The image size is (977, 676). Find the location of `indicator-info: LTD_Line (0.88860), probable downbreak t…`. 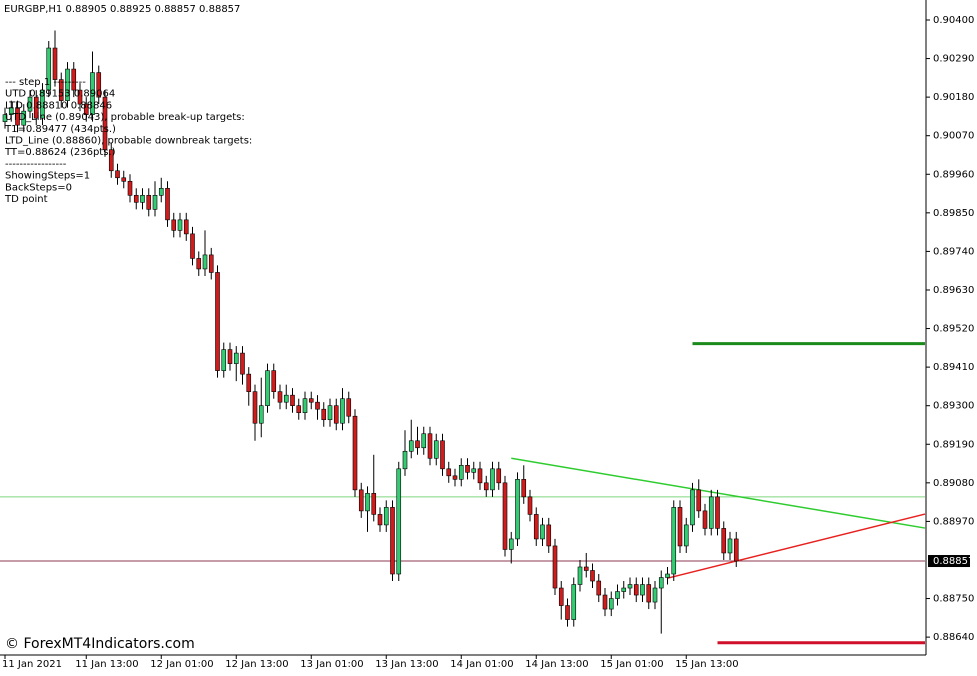

indicator-info: LTD_Line (0.88860), probable downbreak t… is located at coordinates (128, 141).